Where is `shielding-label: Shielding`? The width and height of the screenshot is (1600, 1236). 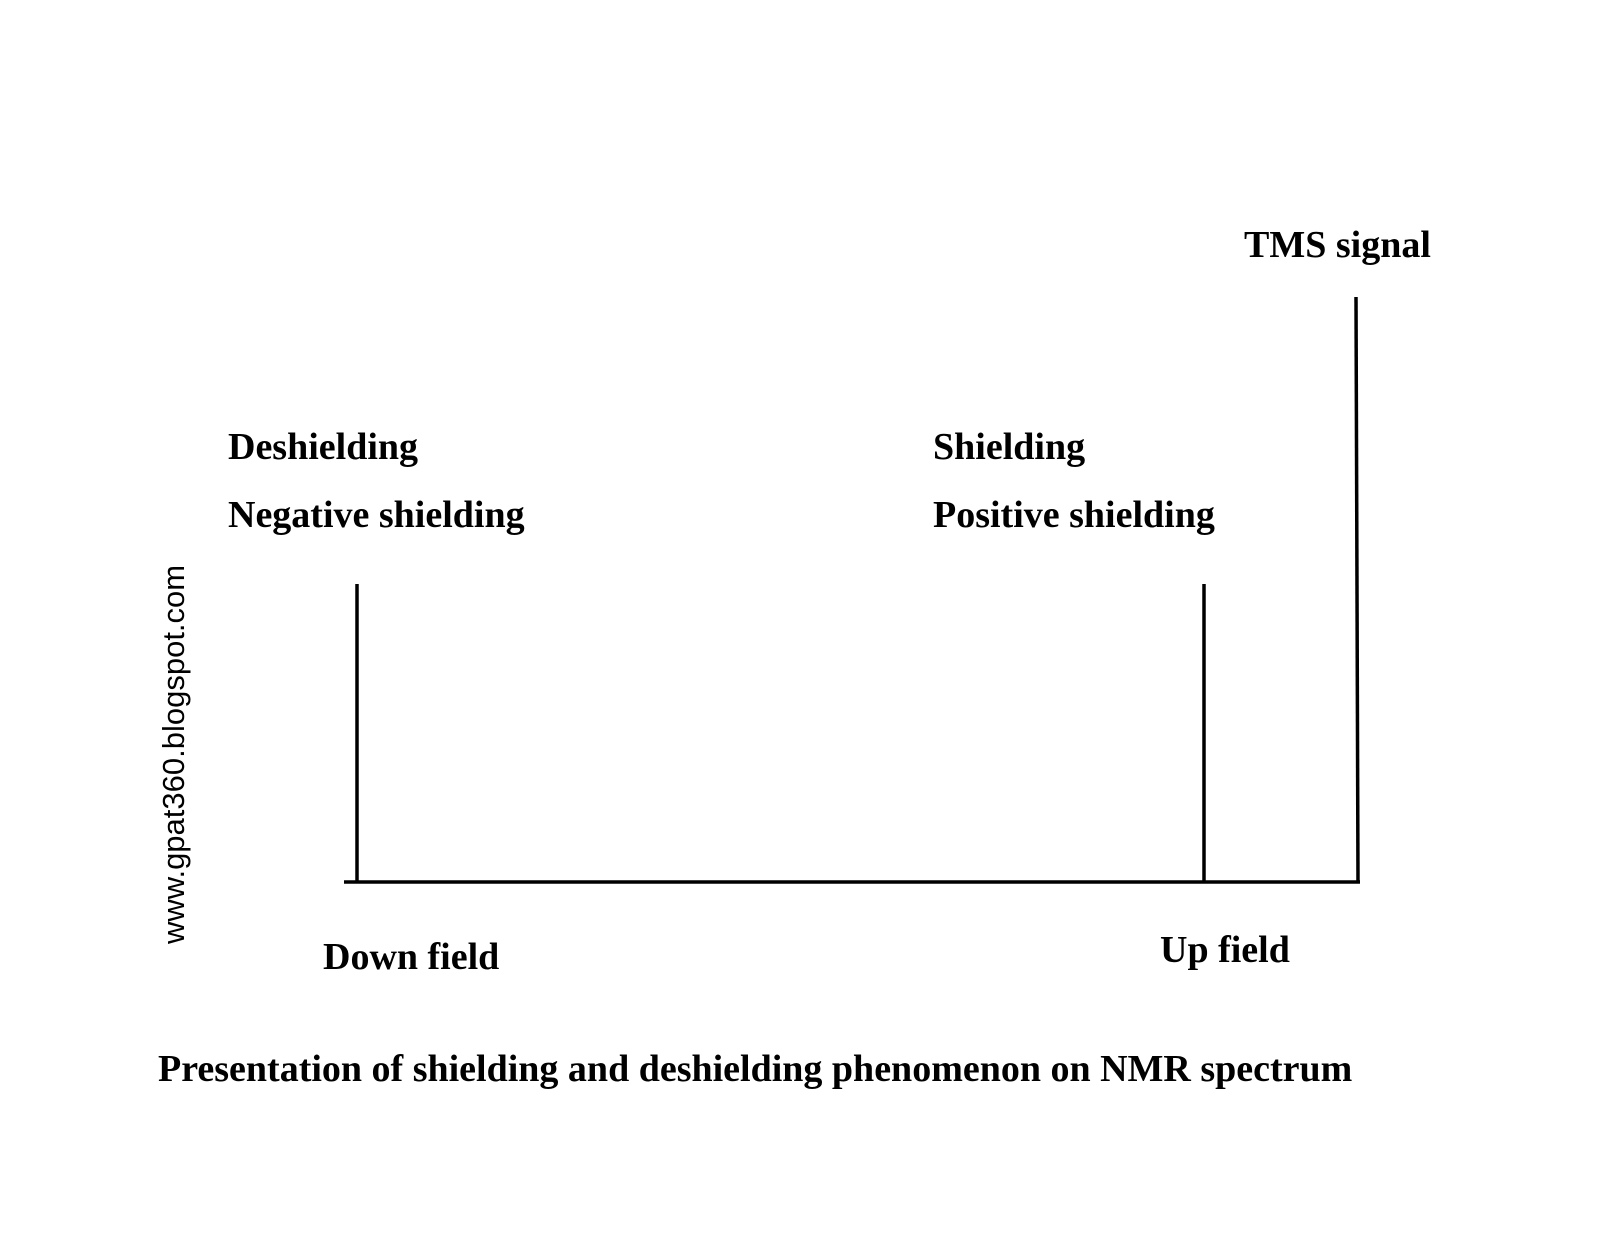
shielding-label: Shielding is located at coordinates (1009, 447).